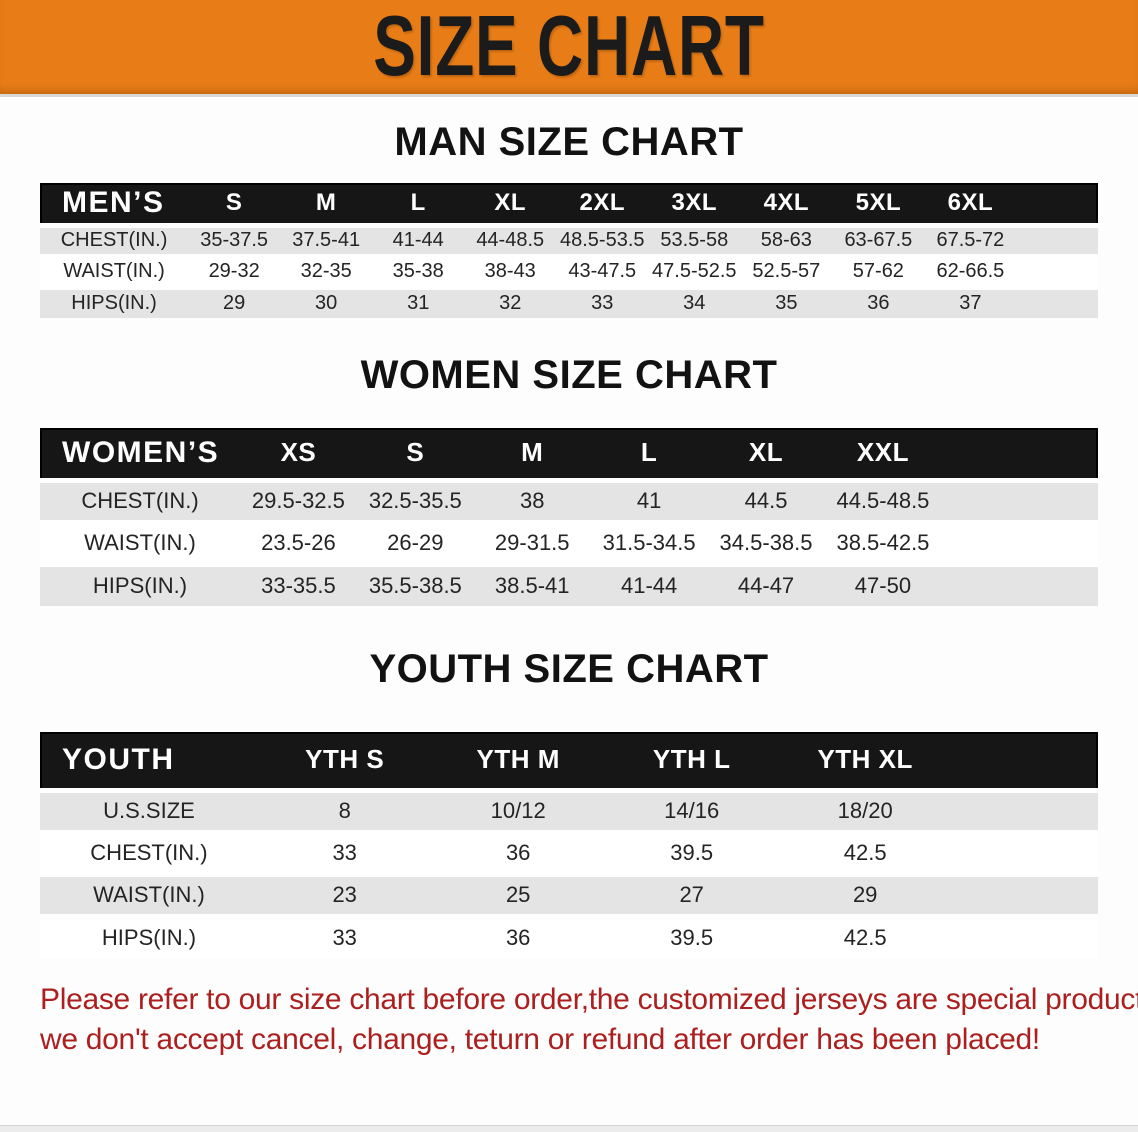  What do you see at coordinates (141, 452) in the screenshot?
I see `table-corner-label: WOMEN’S` at bounding box center [141, 452].